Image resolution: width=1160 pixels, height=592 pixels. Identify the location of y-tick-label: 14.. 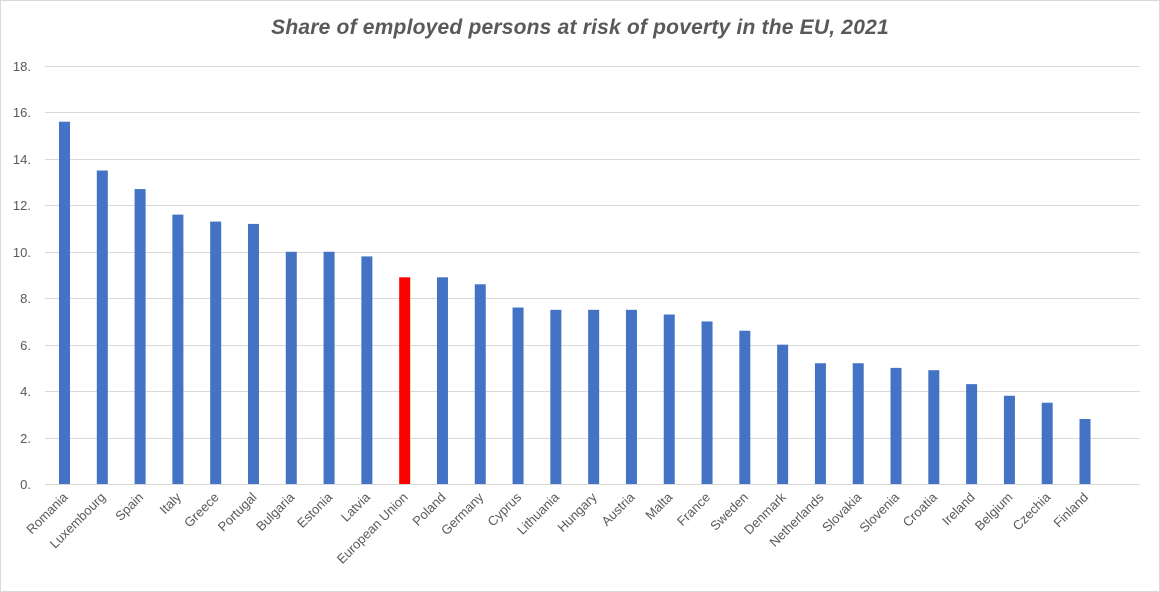
(22, 159).